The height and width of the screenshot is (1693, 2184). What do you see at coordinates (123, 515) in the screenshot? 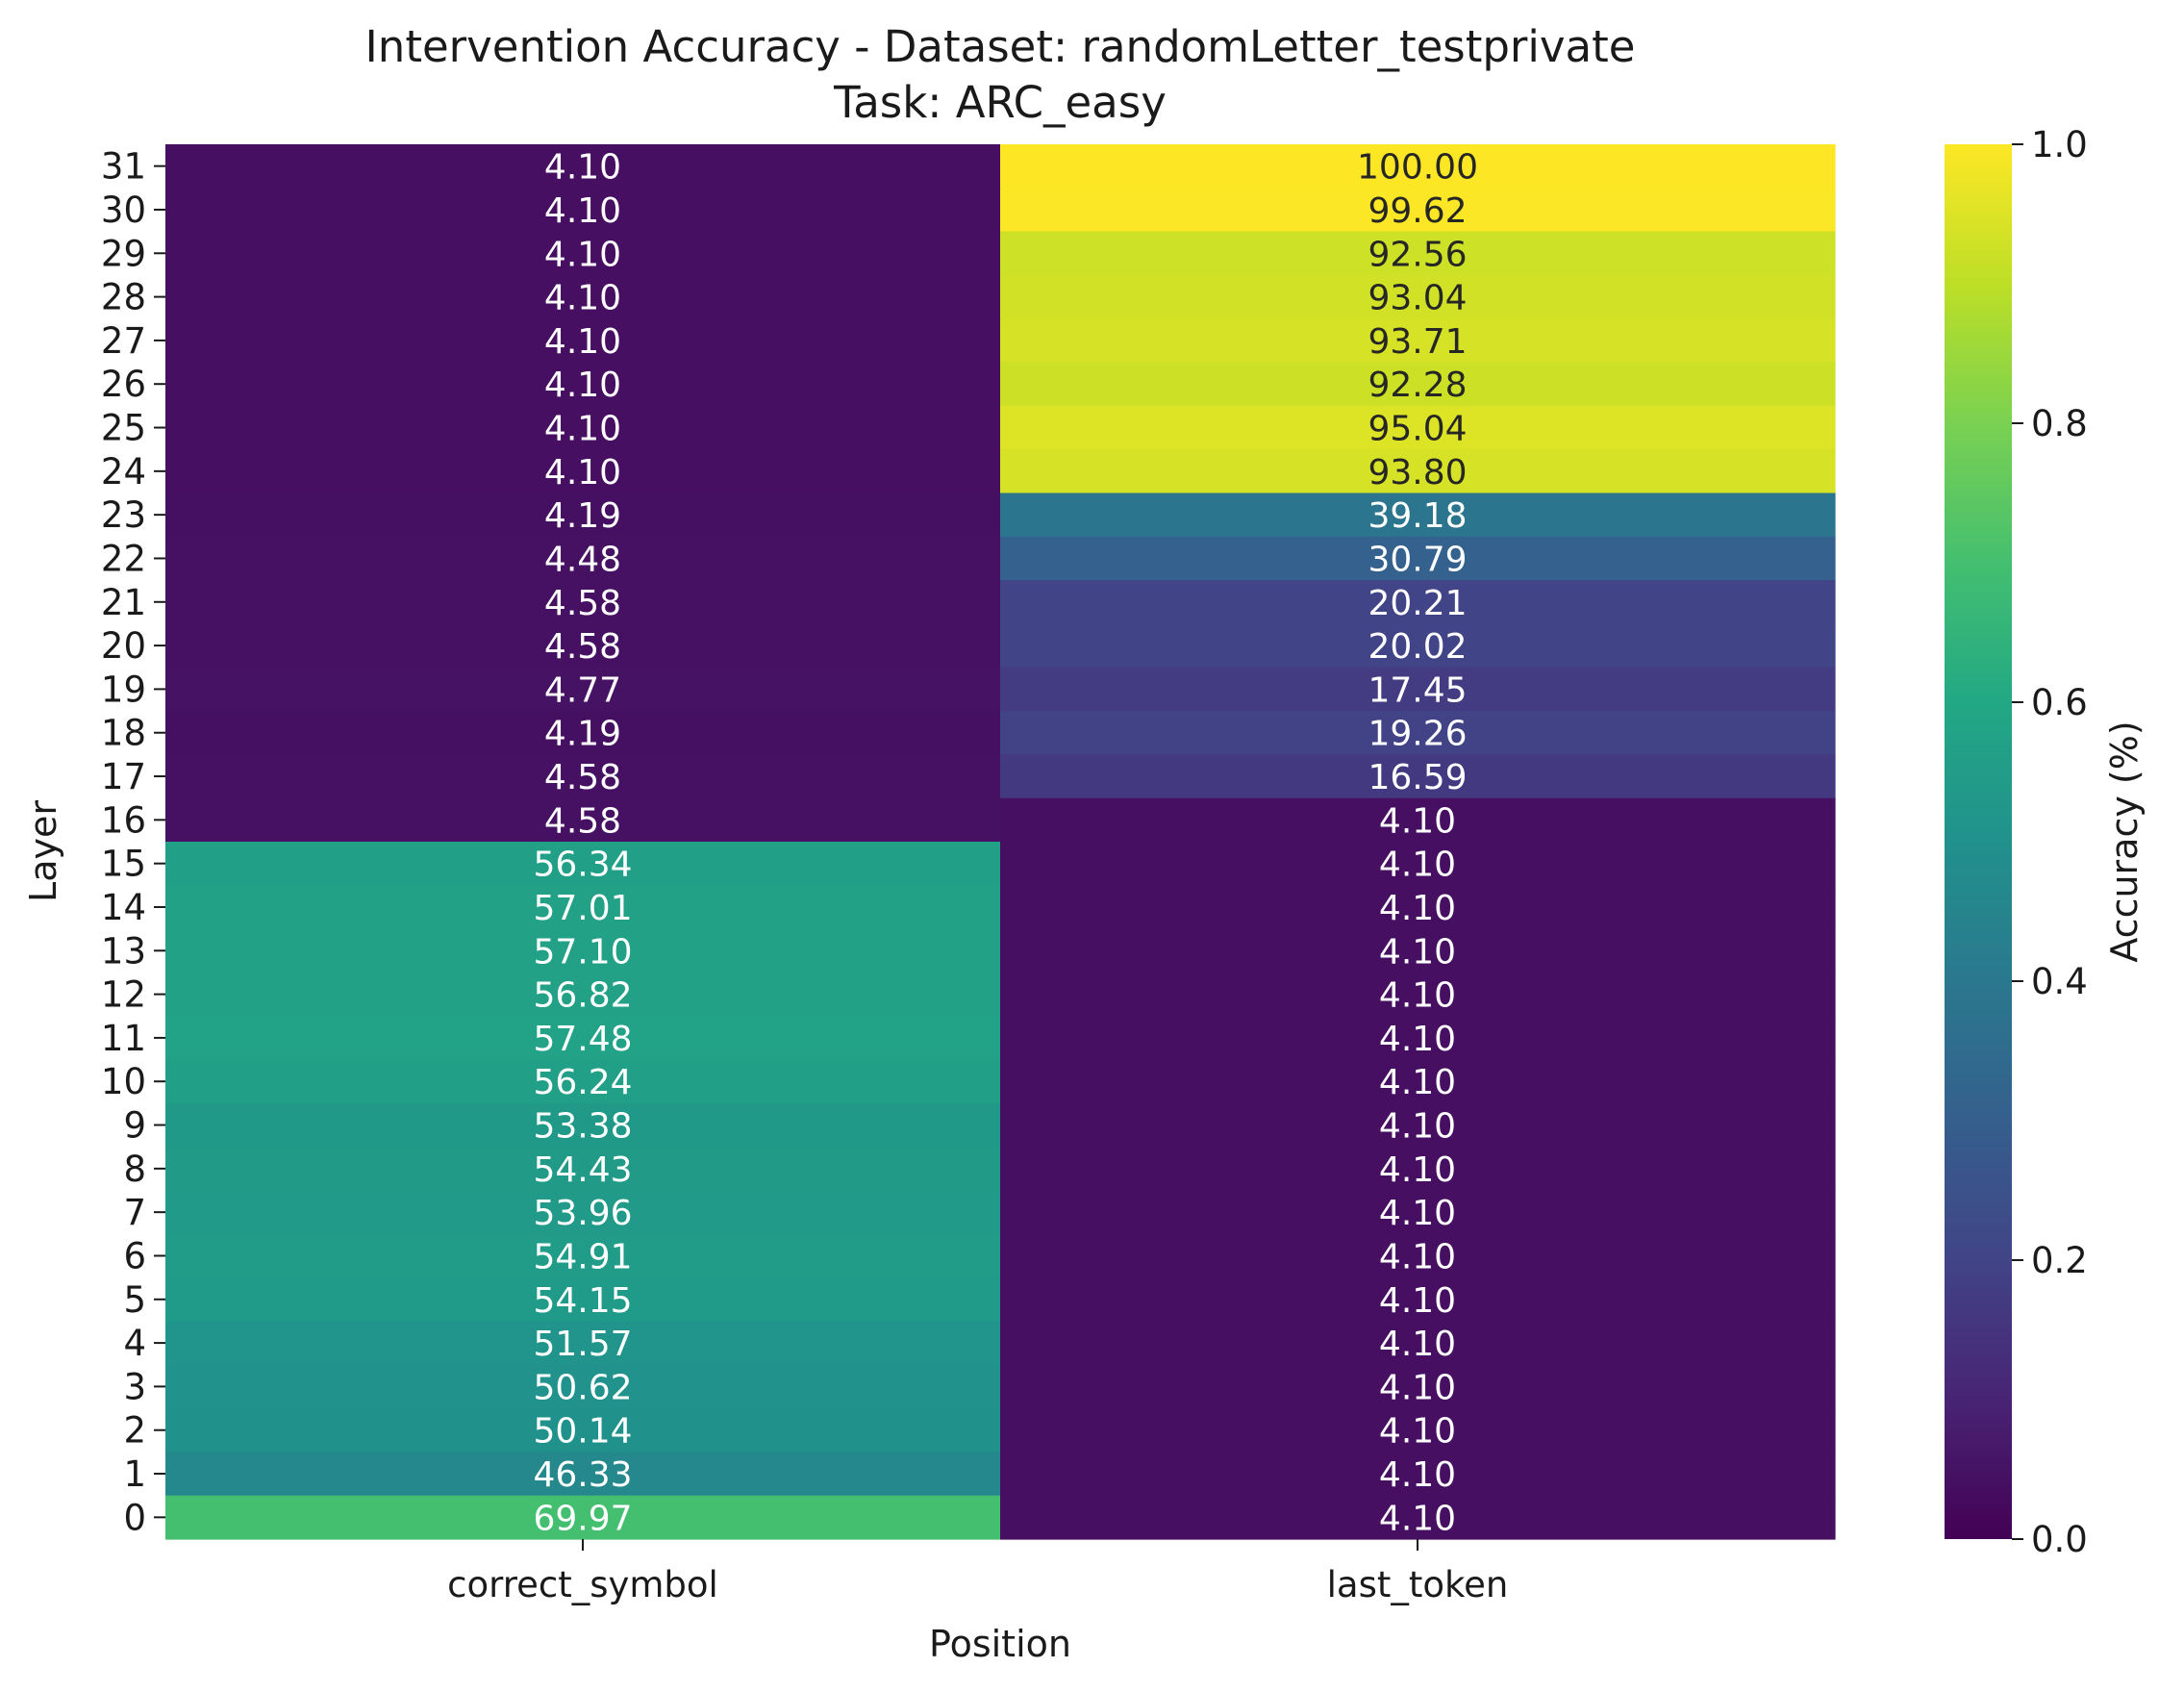
I see `y-tick-label: 23` at bounding box center [123, 515].